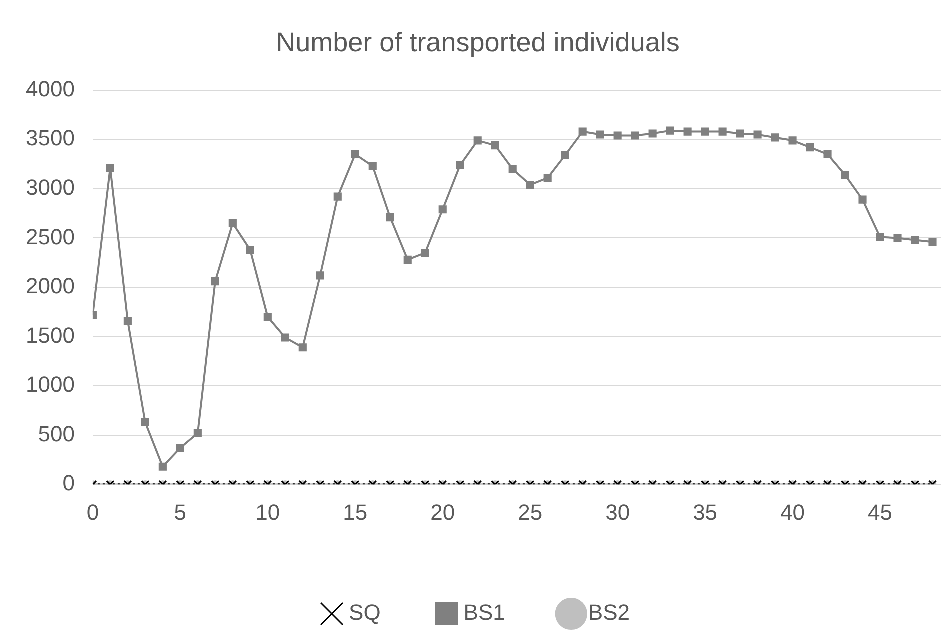 Image resolution: width=948 pixels, height=643 pixels. Describe the element at coordinates (68, 483) in the screenshot. I see `y-tick-label: 0` at that location.